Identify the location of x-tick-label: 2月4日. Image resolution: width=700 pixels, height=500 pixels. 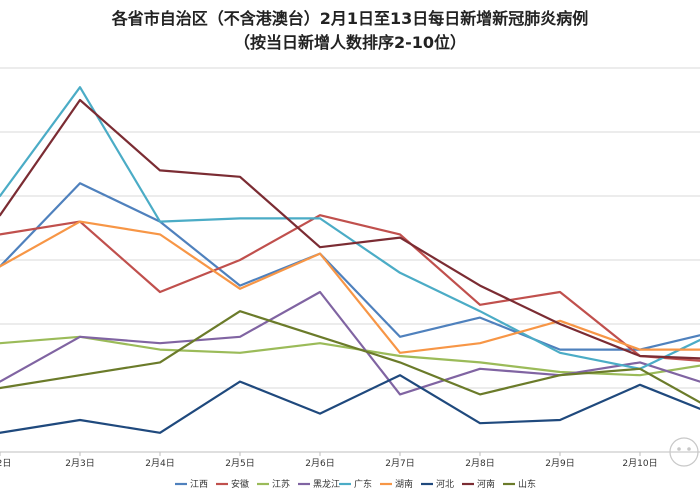
(159, 463).